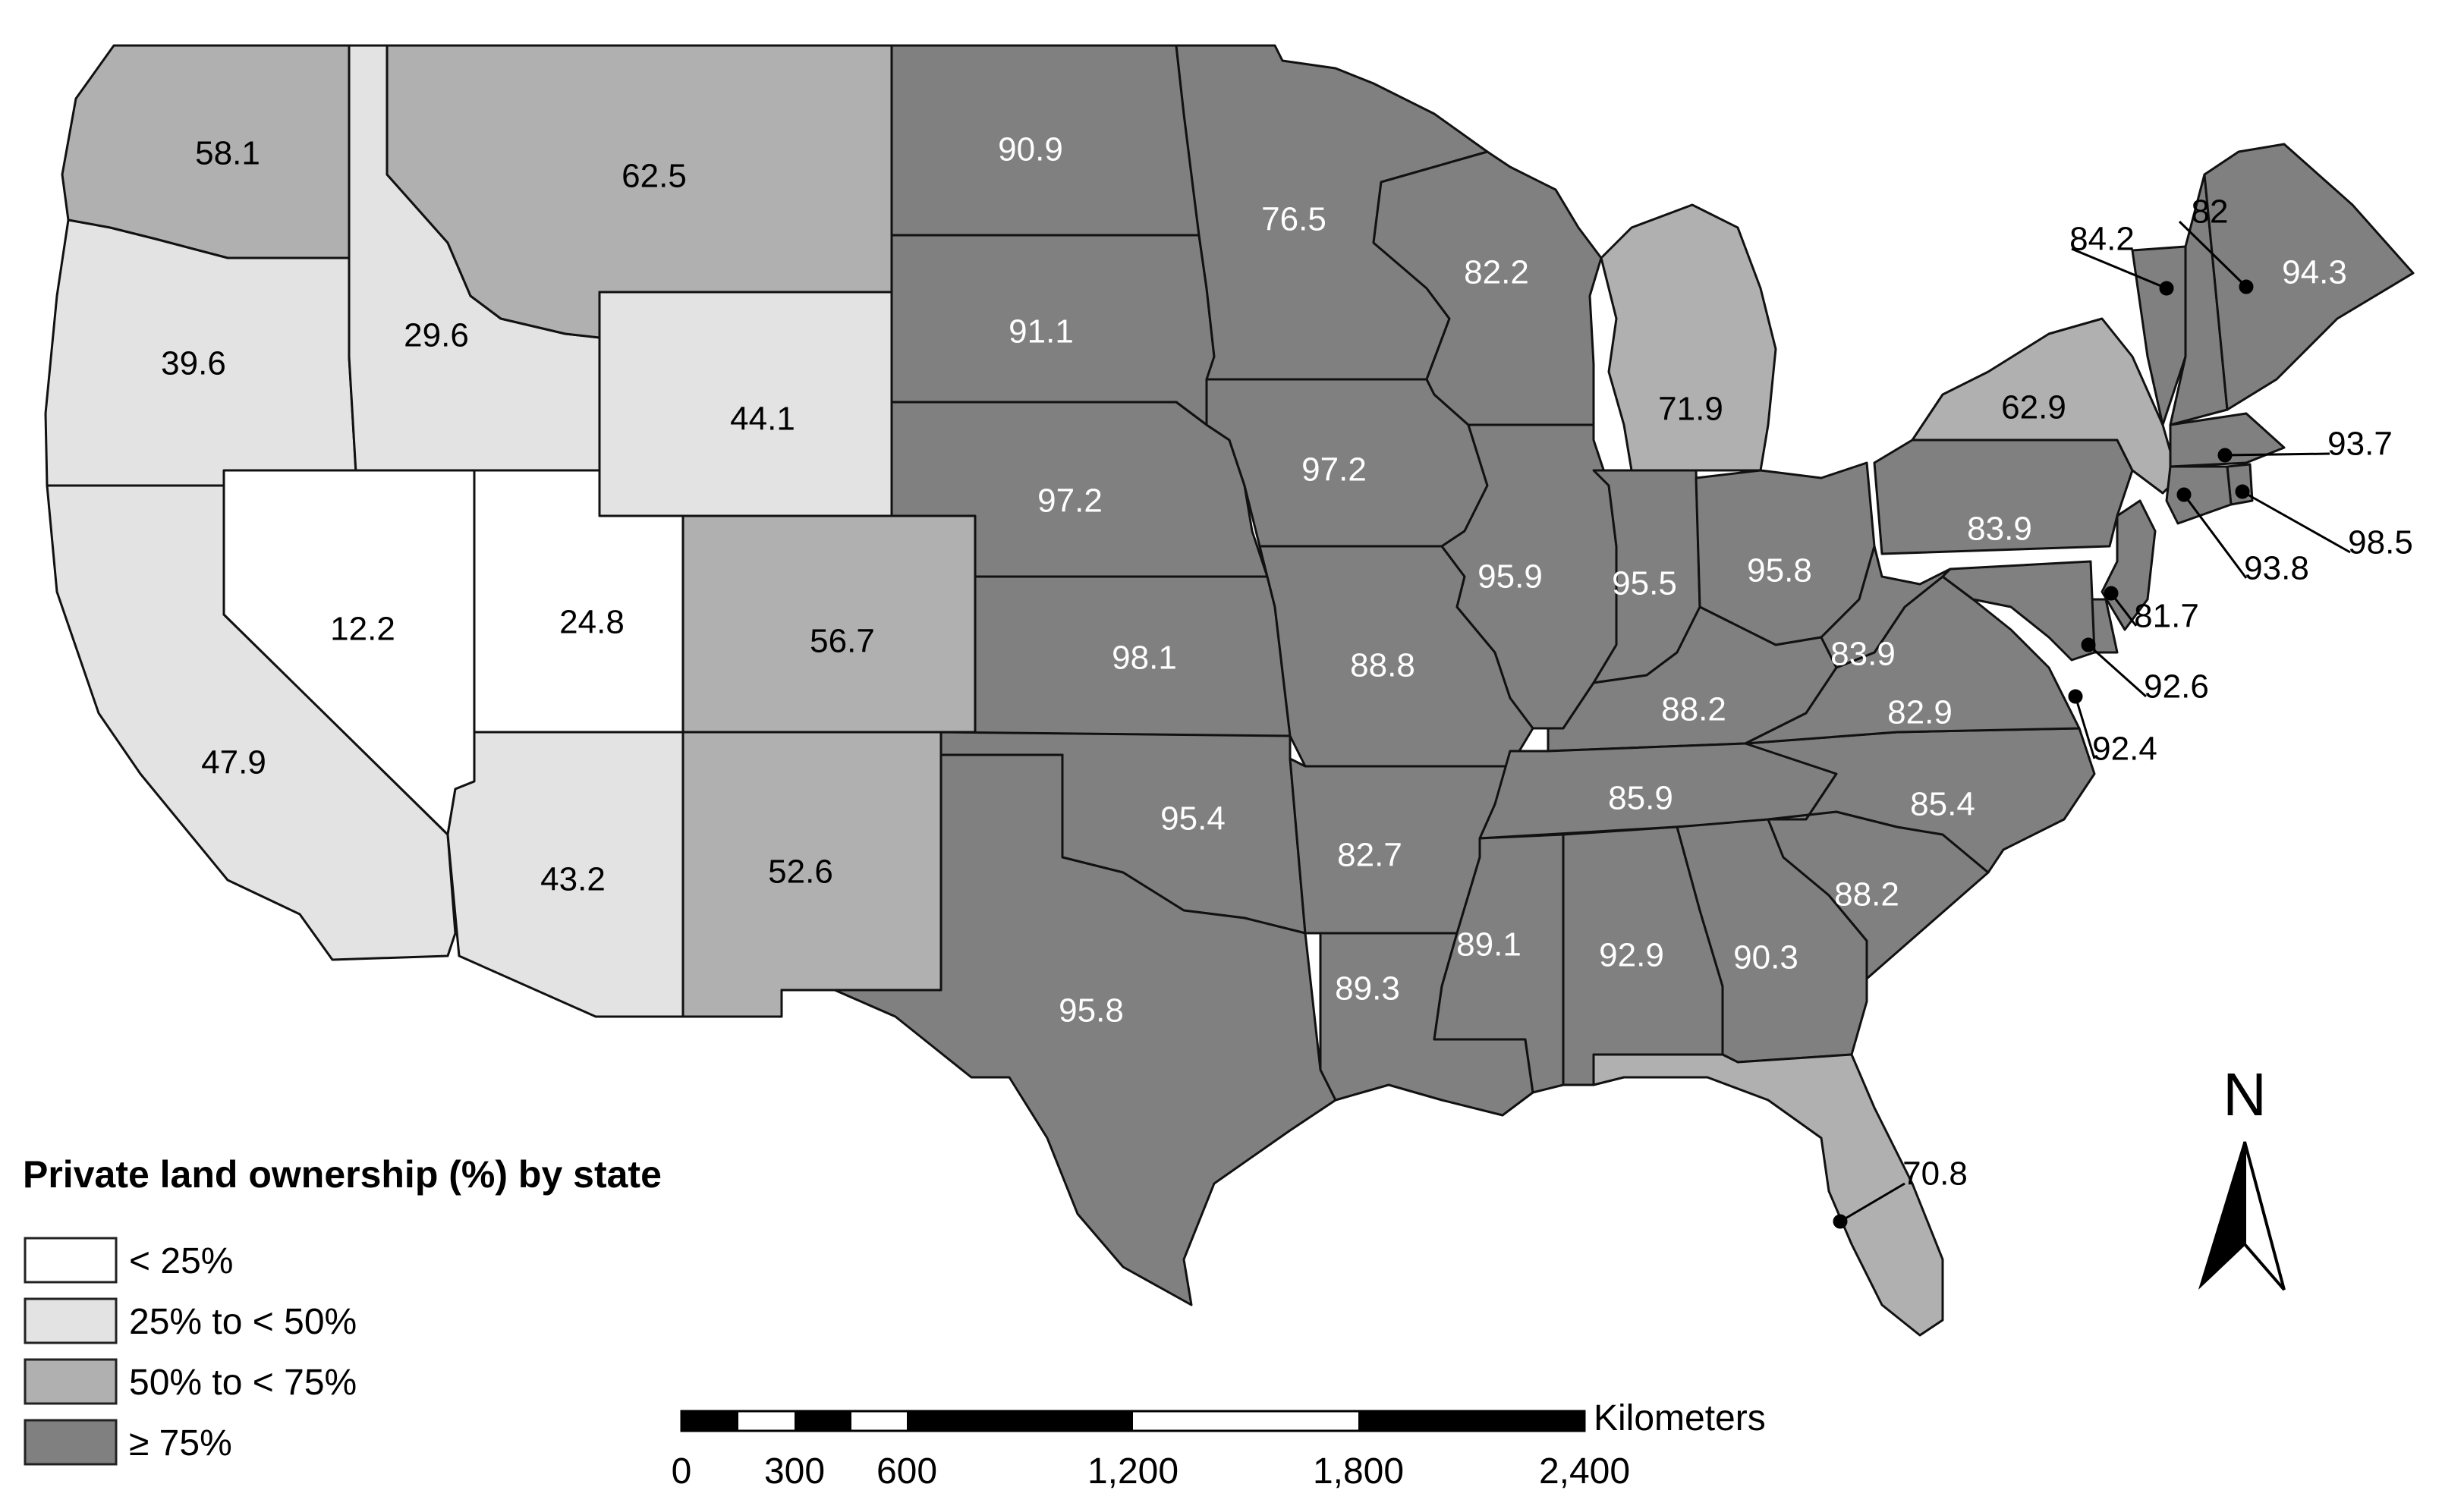  What do you see at coordinates (1092, 1011) in the screenshot?
I see `state-label-tx: 95.8` at bounding box center [1092, 1011].